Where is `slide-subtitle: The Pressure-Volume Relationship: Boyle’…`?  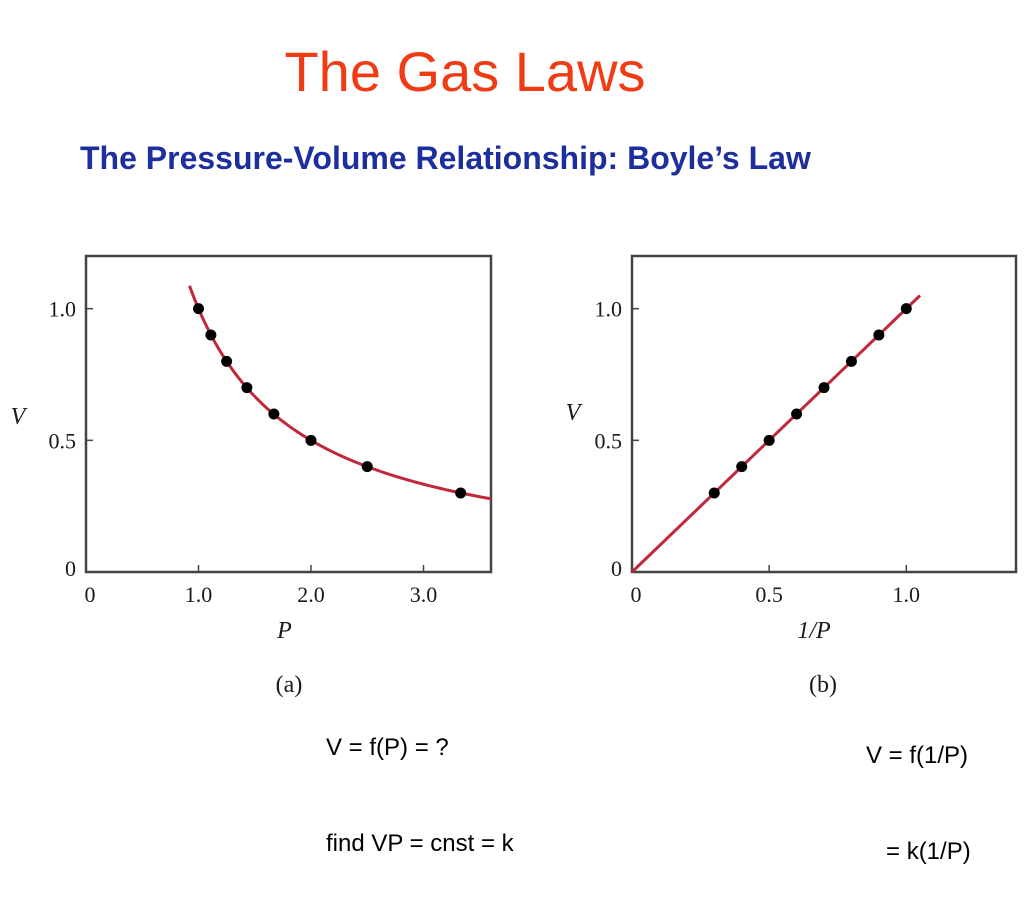 slide-subtitle: The Pressure-Volume Relationship: Boyle’… is located at coordinates (445, 158).